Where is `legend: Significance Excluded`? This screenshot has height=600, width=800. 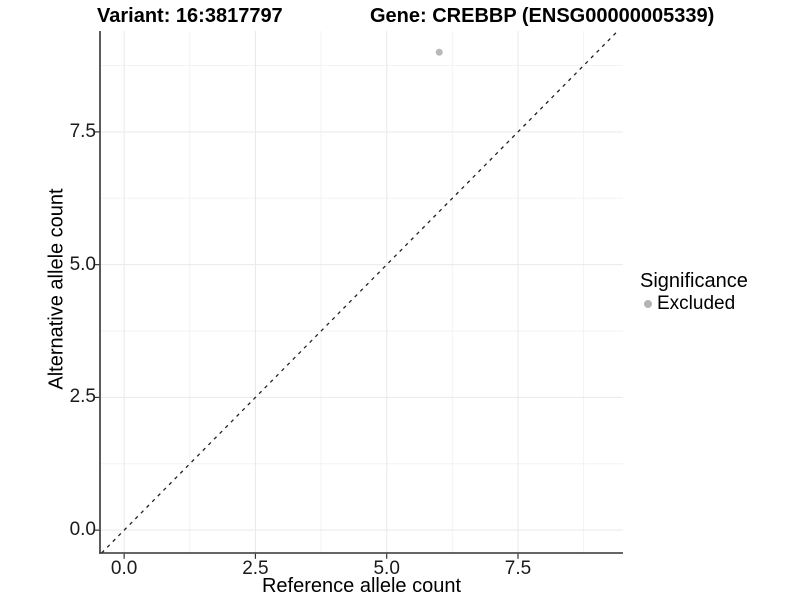 legend: Significance Excluded is located at coordinates (694, 292).